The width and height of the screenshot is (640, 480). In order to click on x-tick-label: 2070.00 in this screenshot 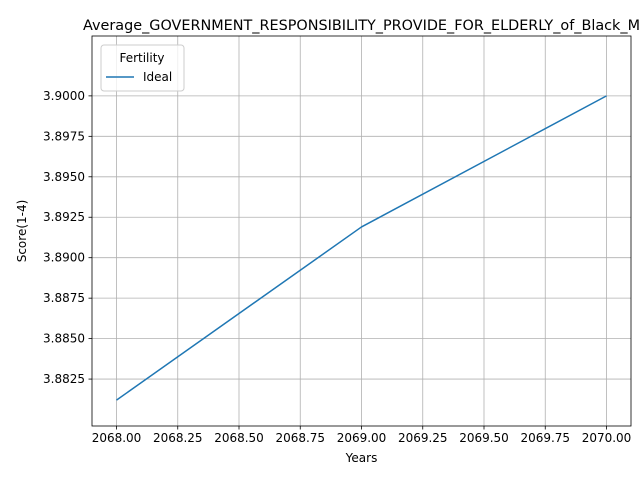, I will do `click(607, 438)`.